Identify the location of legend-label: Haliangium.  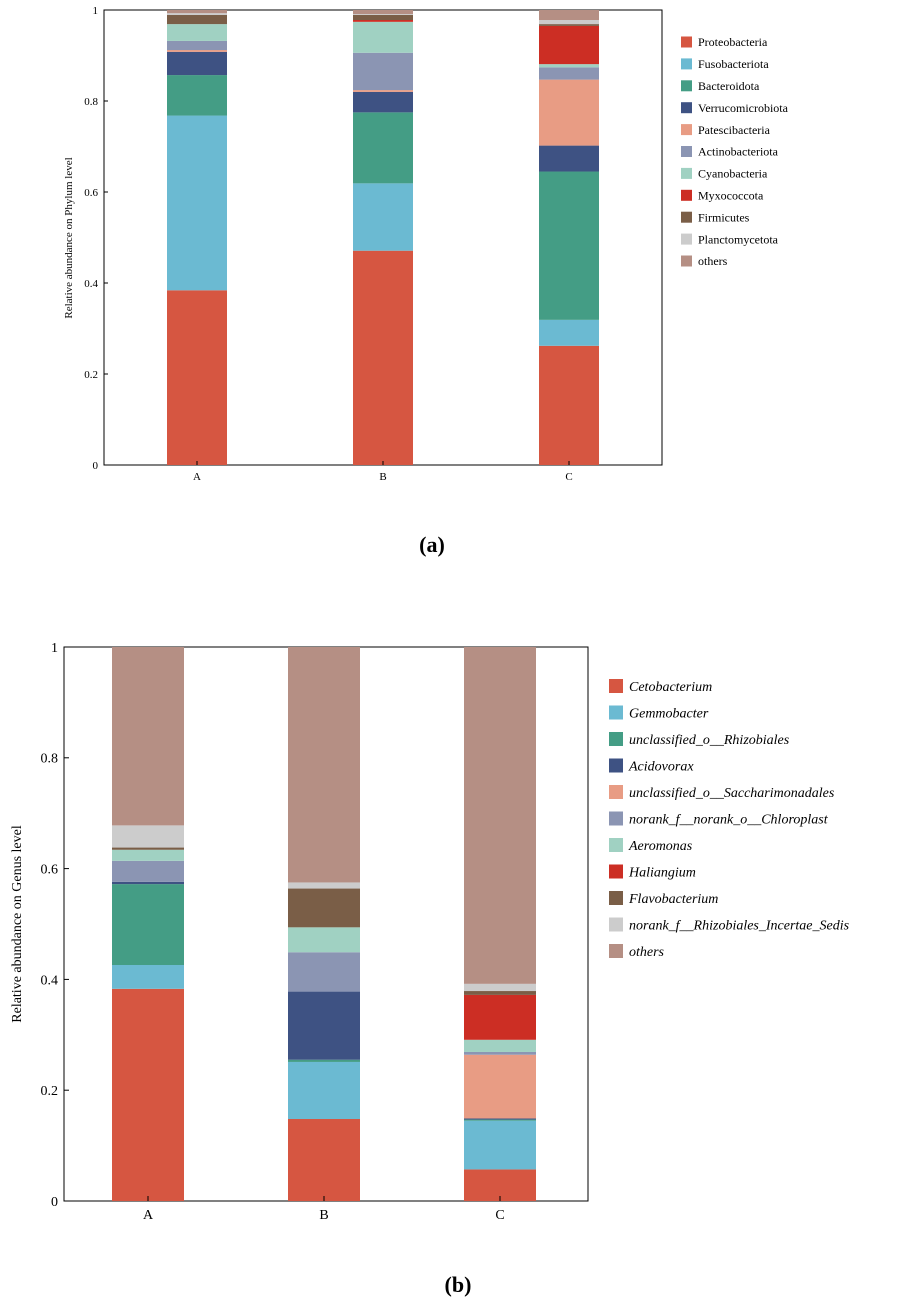
(662, 872).